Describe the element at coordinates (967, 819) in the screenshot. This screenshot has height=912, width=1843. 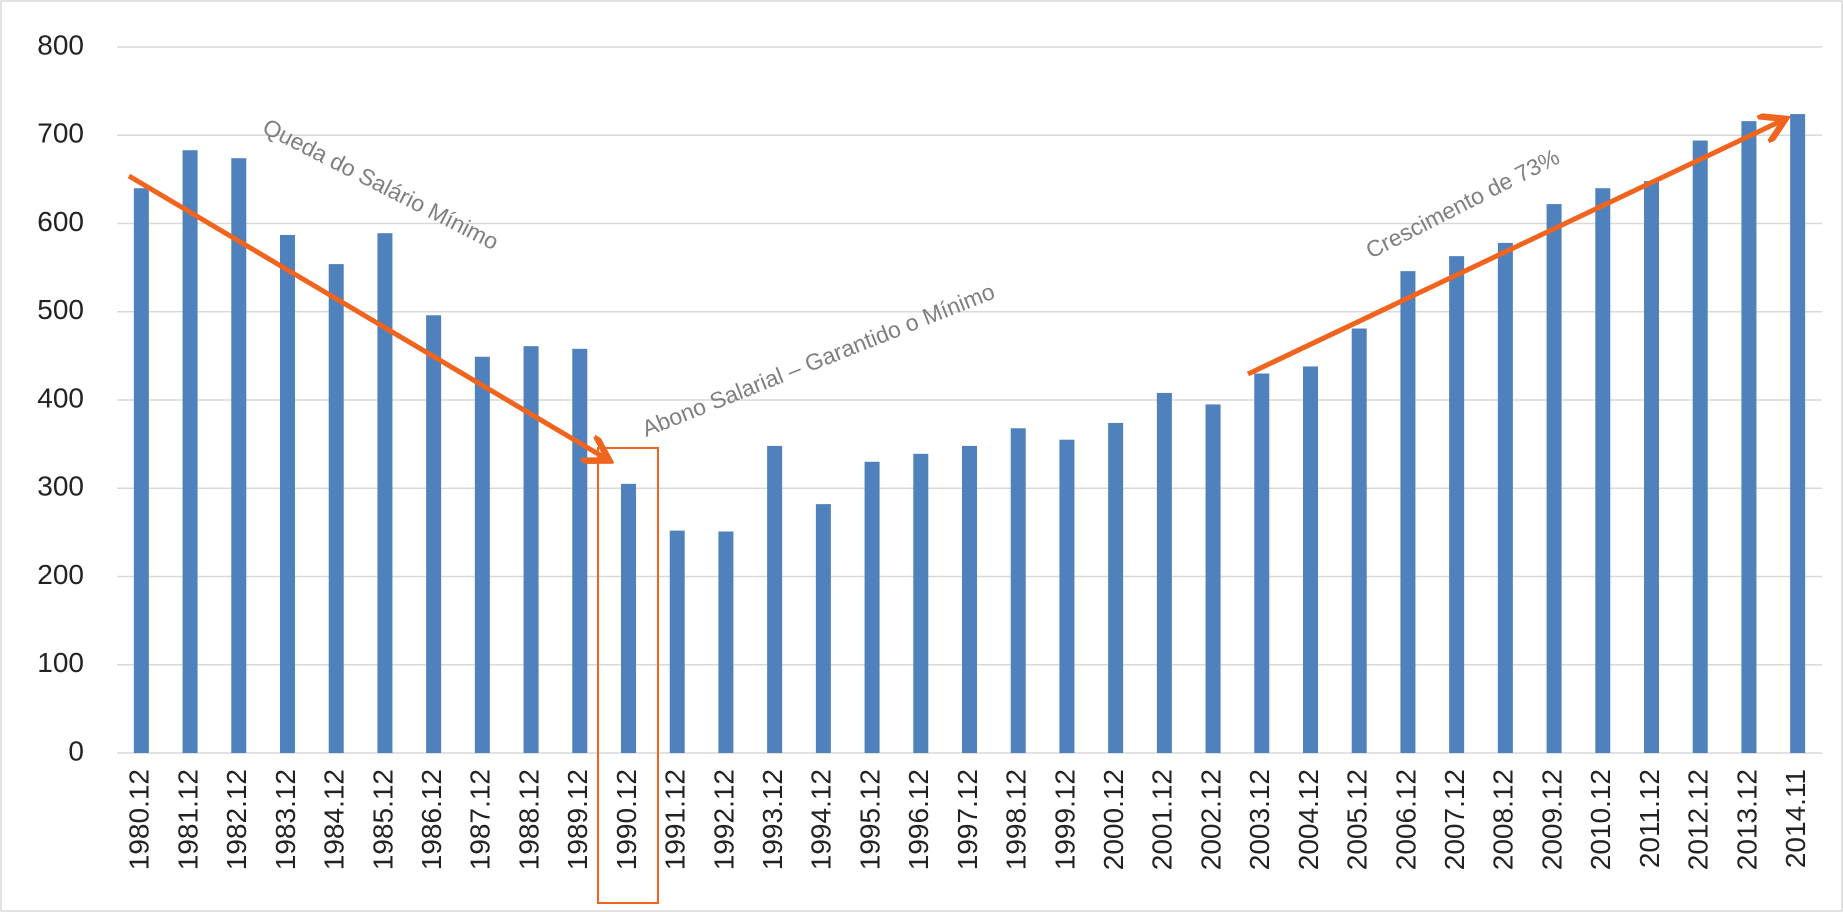
I see `x-tick-label: 1997.12` at that location.